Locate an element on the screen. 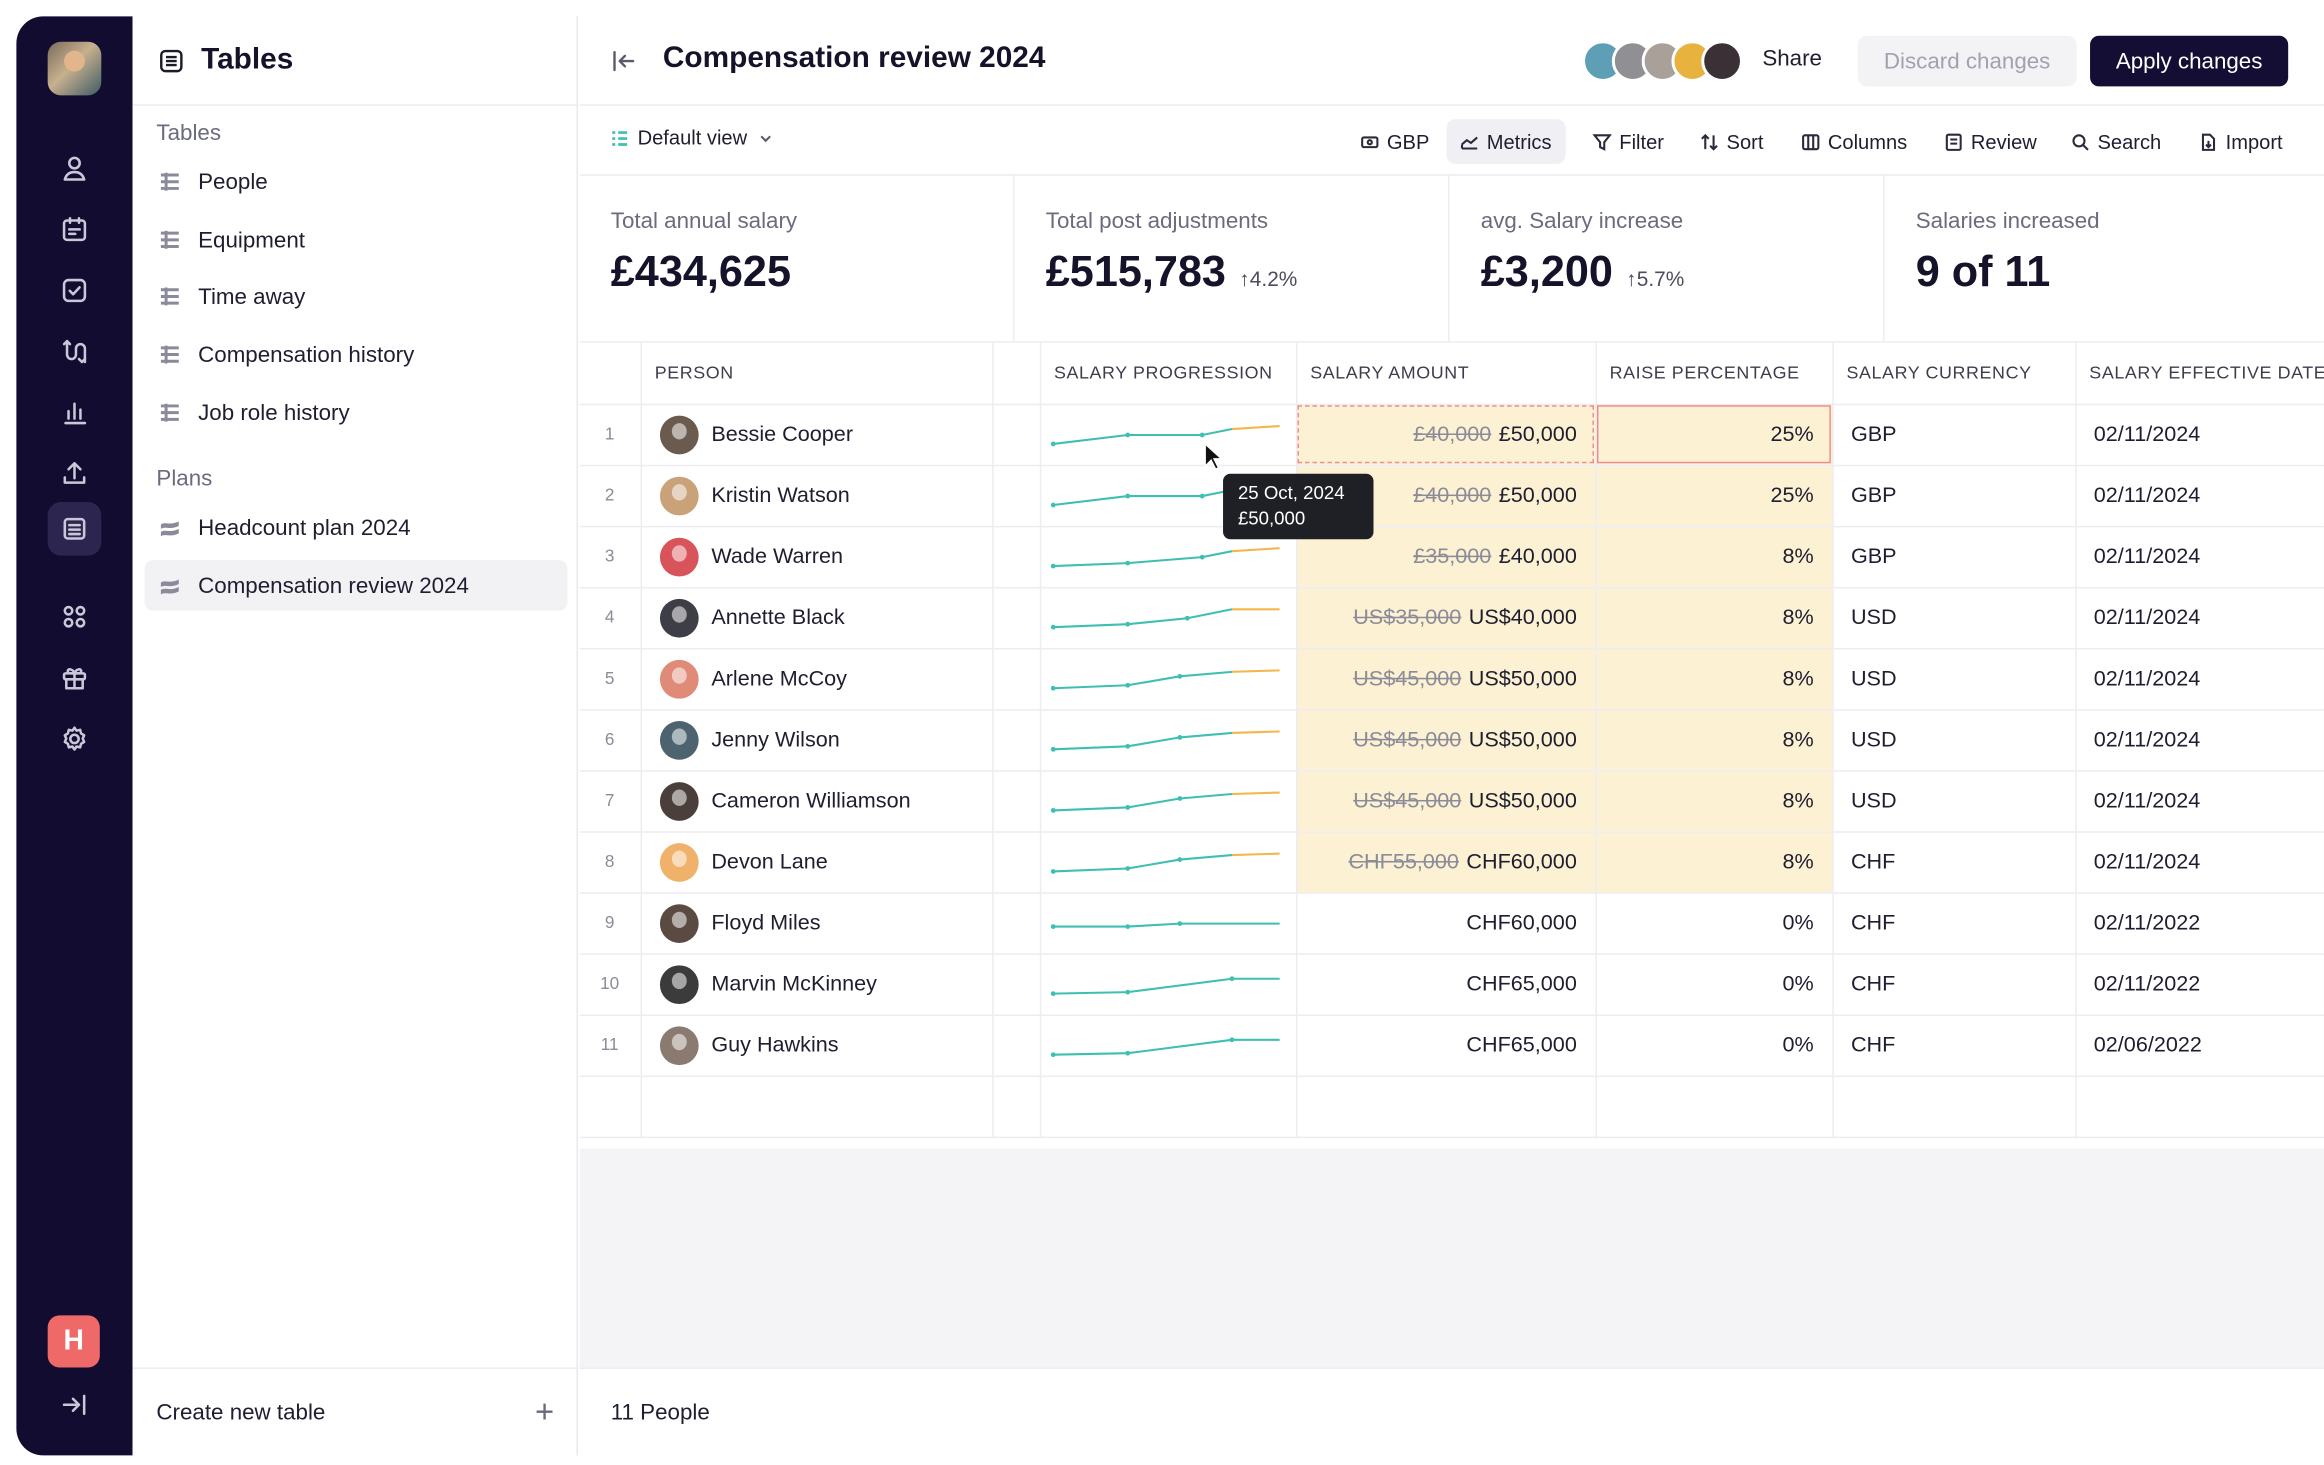  apply-changes-button: Apply changes is located at coordinates (2189, 61).